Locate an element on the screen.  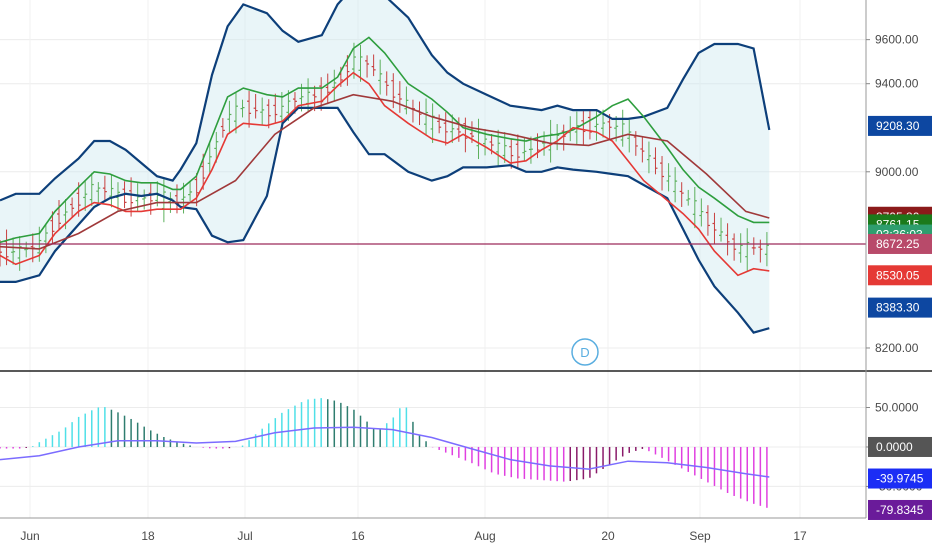
dividend-marker-label: D is located at coordinates (584, 352).